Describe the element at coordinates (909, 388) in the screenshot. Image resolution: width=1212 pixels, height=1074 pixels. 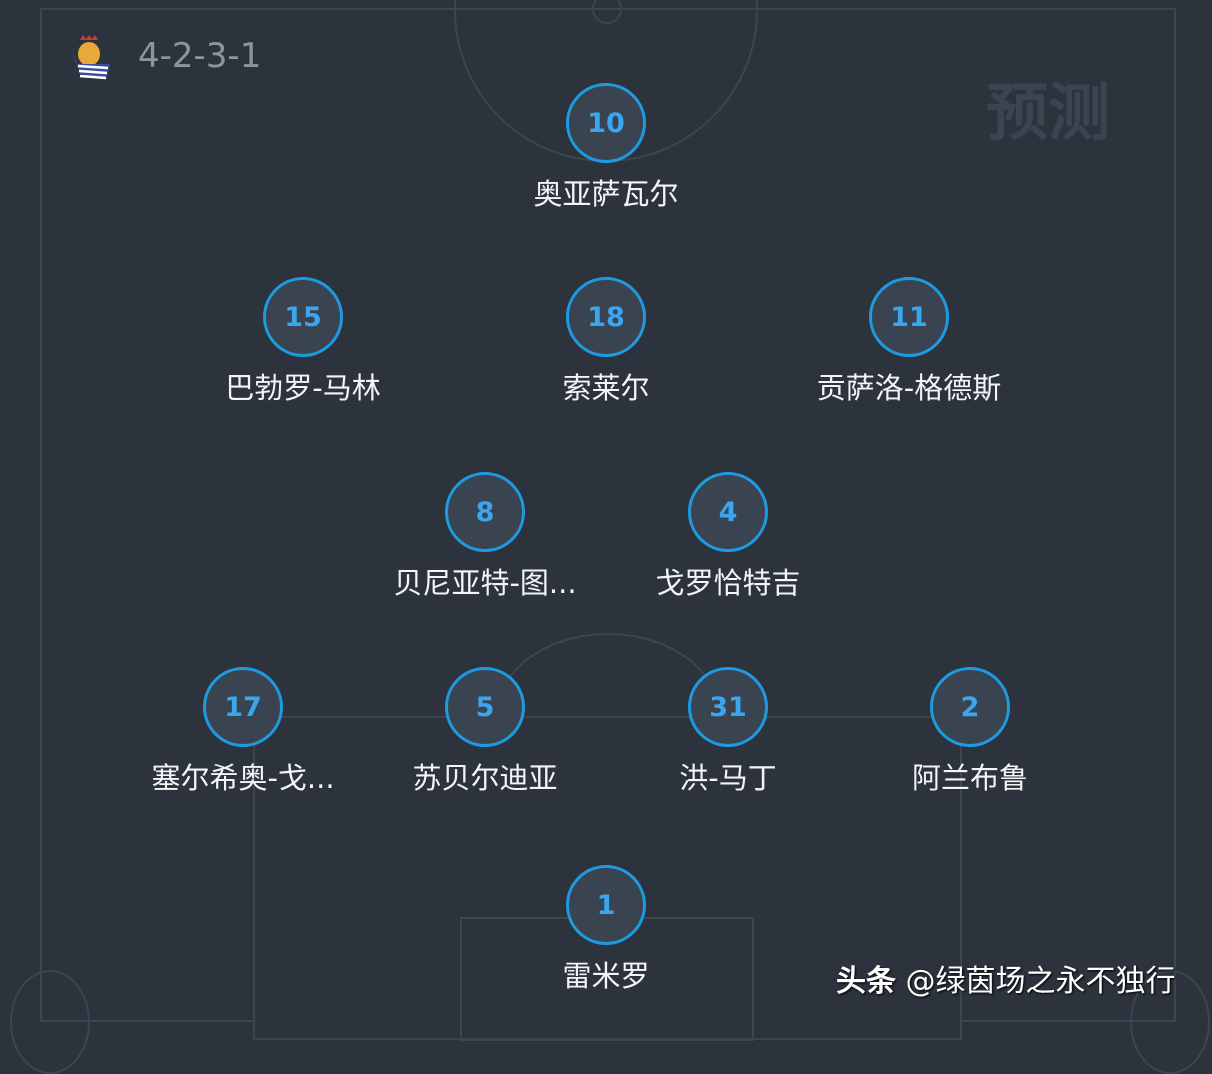
I see `player-name: 贡萨洛-格德斯` at that location.